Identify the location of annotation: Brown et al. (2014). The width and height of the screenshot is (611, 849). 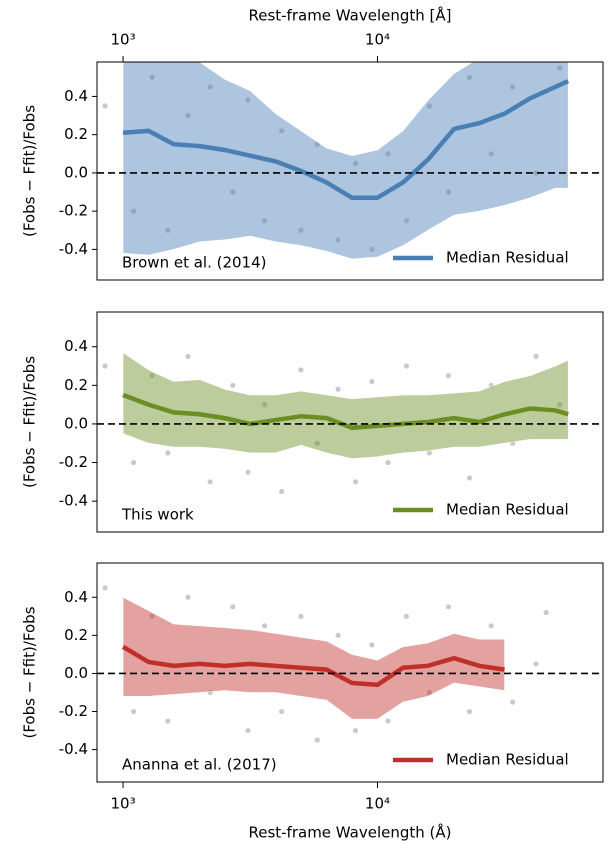
(194, 263).